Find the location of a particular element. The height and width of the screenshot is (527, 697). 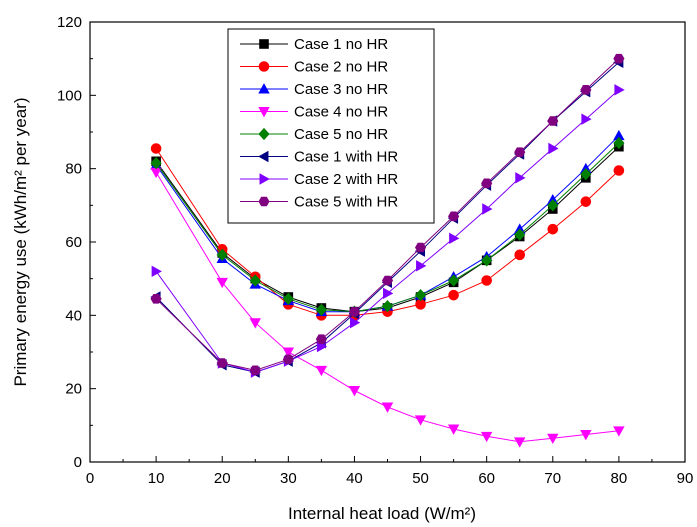

legend-item: Case 2 no HR is located at coordinates (314, 67).